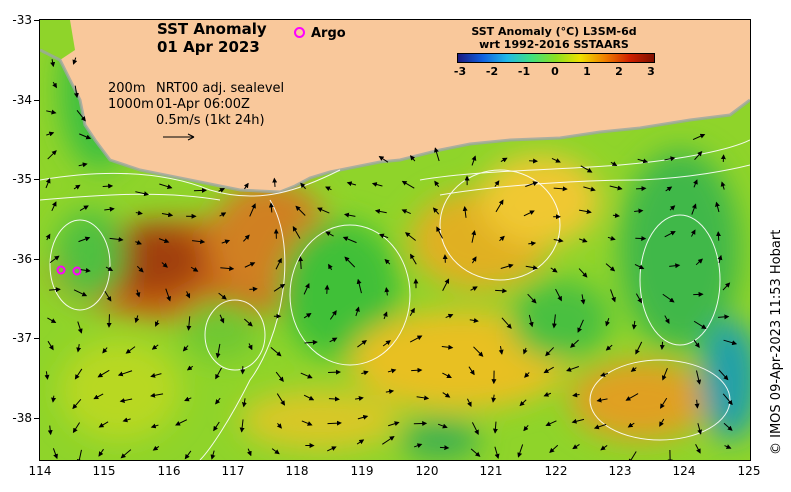 The height and width of the screenshot is (492, 791). What do you see at coordinates (40, 471) in the screenshot?
I see `lon-tick-label: 114` at bounding box center [40, 471].